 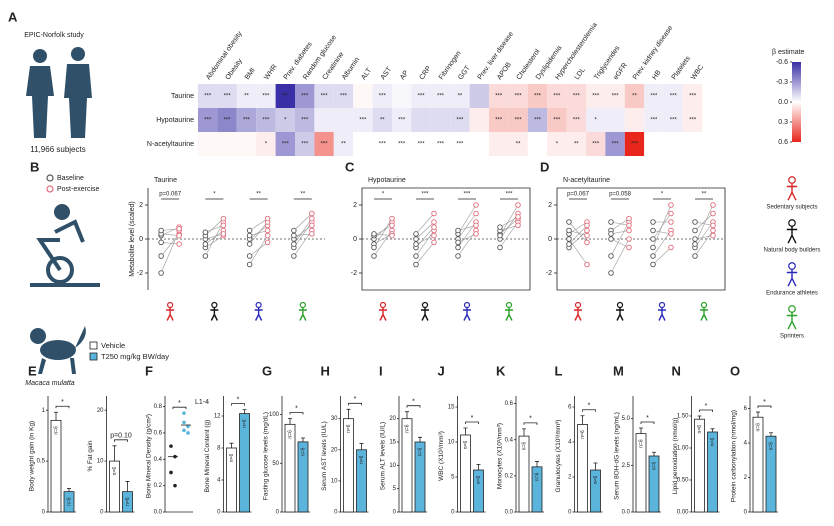 What do you see at coordinates (783, 142) in the screenshot?
I see `colorbar-tick-label: 0.6` at bounding box center [783, 142].